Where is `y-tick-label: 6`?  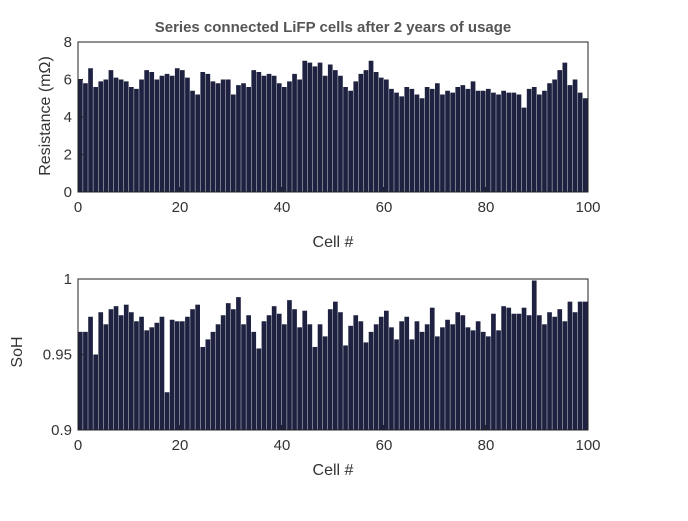
y-tick-label: 6 is located at coordinates (68, 80).